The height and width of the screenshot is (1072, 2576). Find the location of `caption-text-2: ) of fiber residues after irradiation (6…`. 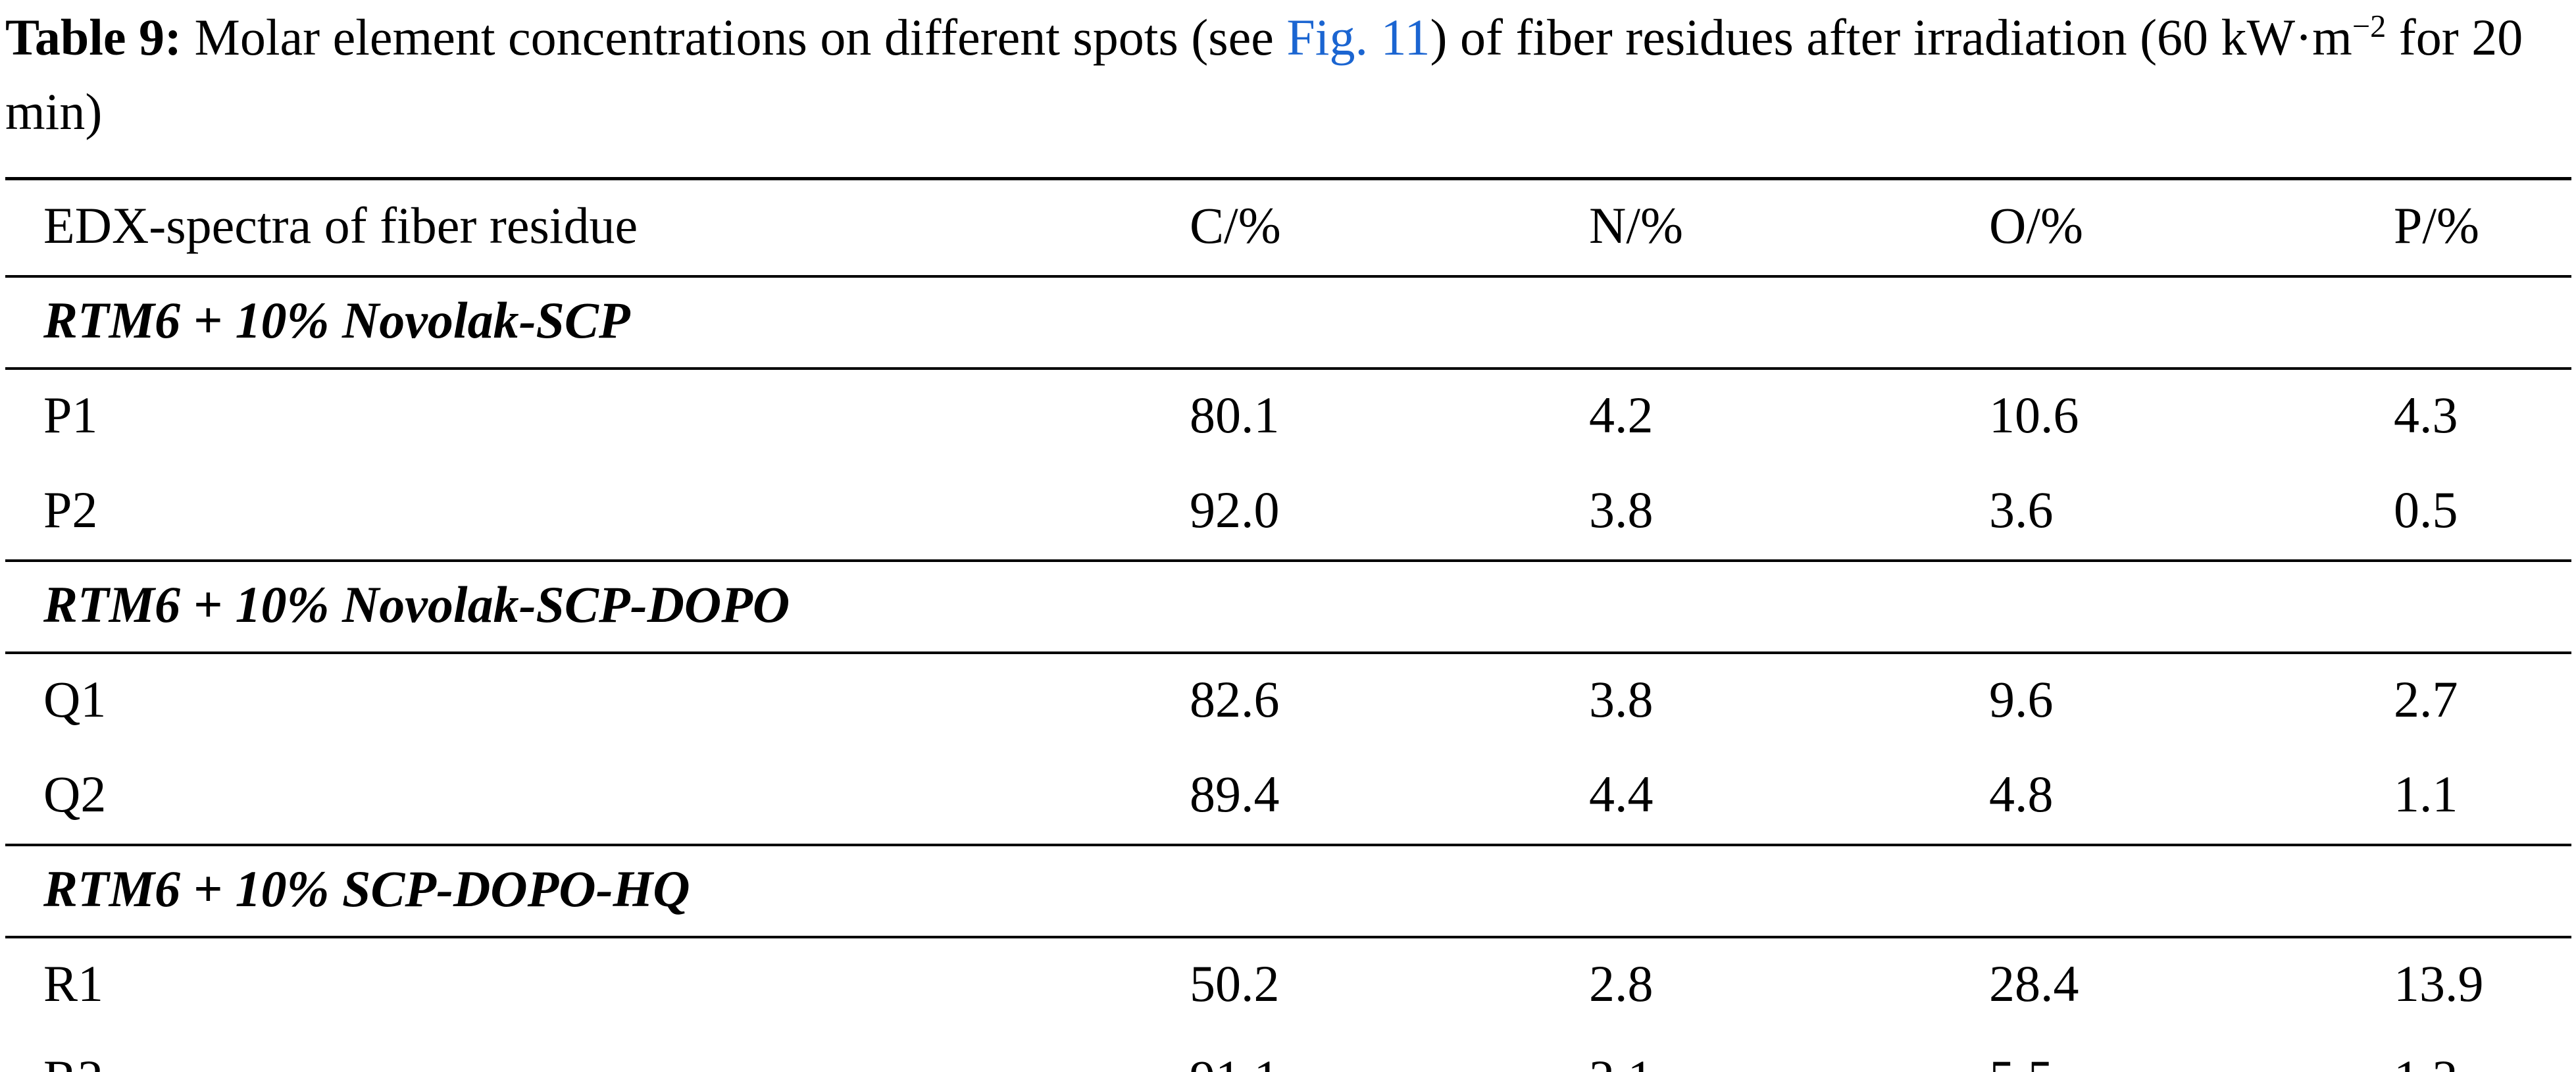

caption-text-2: ) of fiber residues after irradiation (6… is located at coordinates (1891, 37).